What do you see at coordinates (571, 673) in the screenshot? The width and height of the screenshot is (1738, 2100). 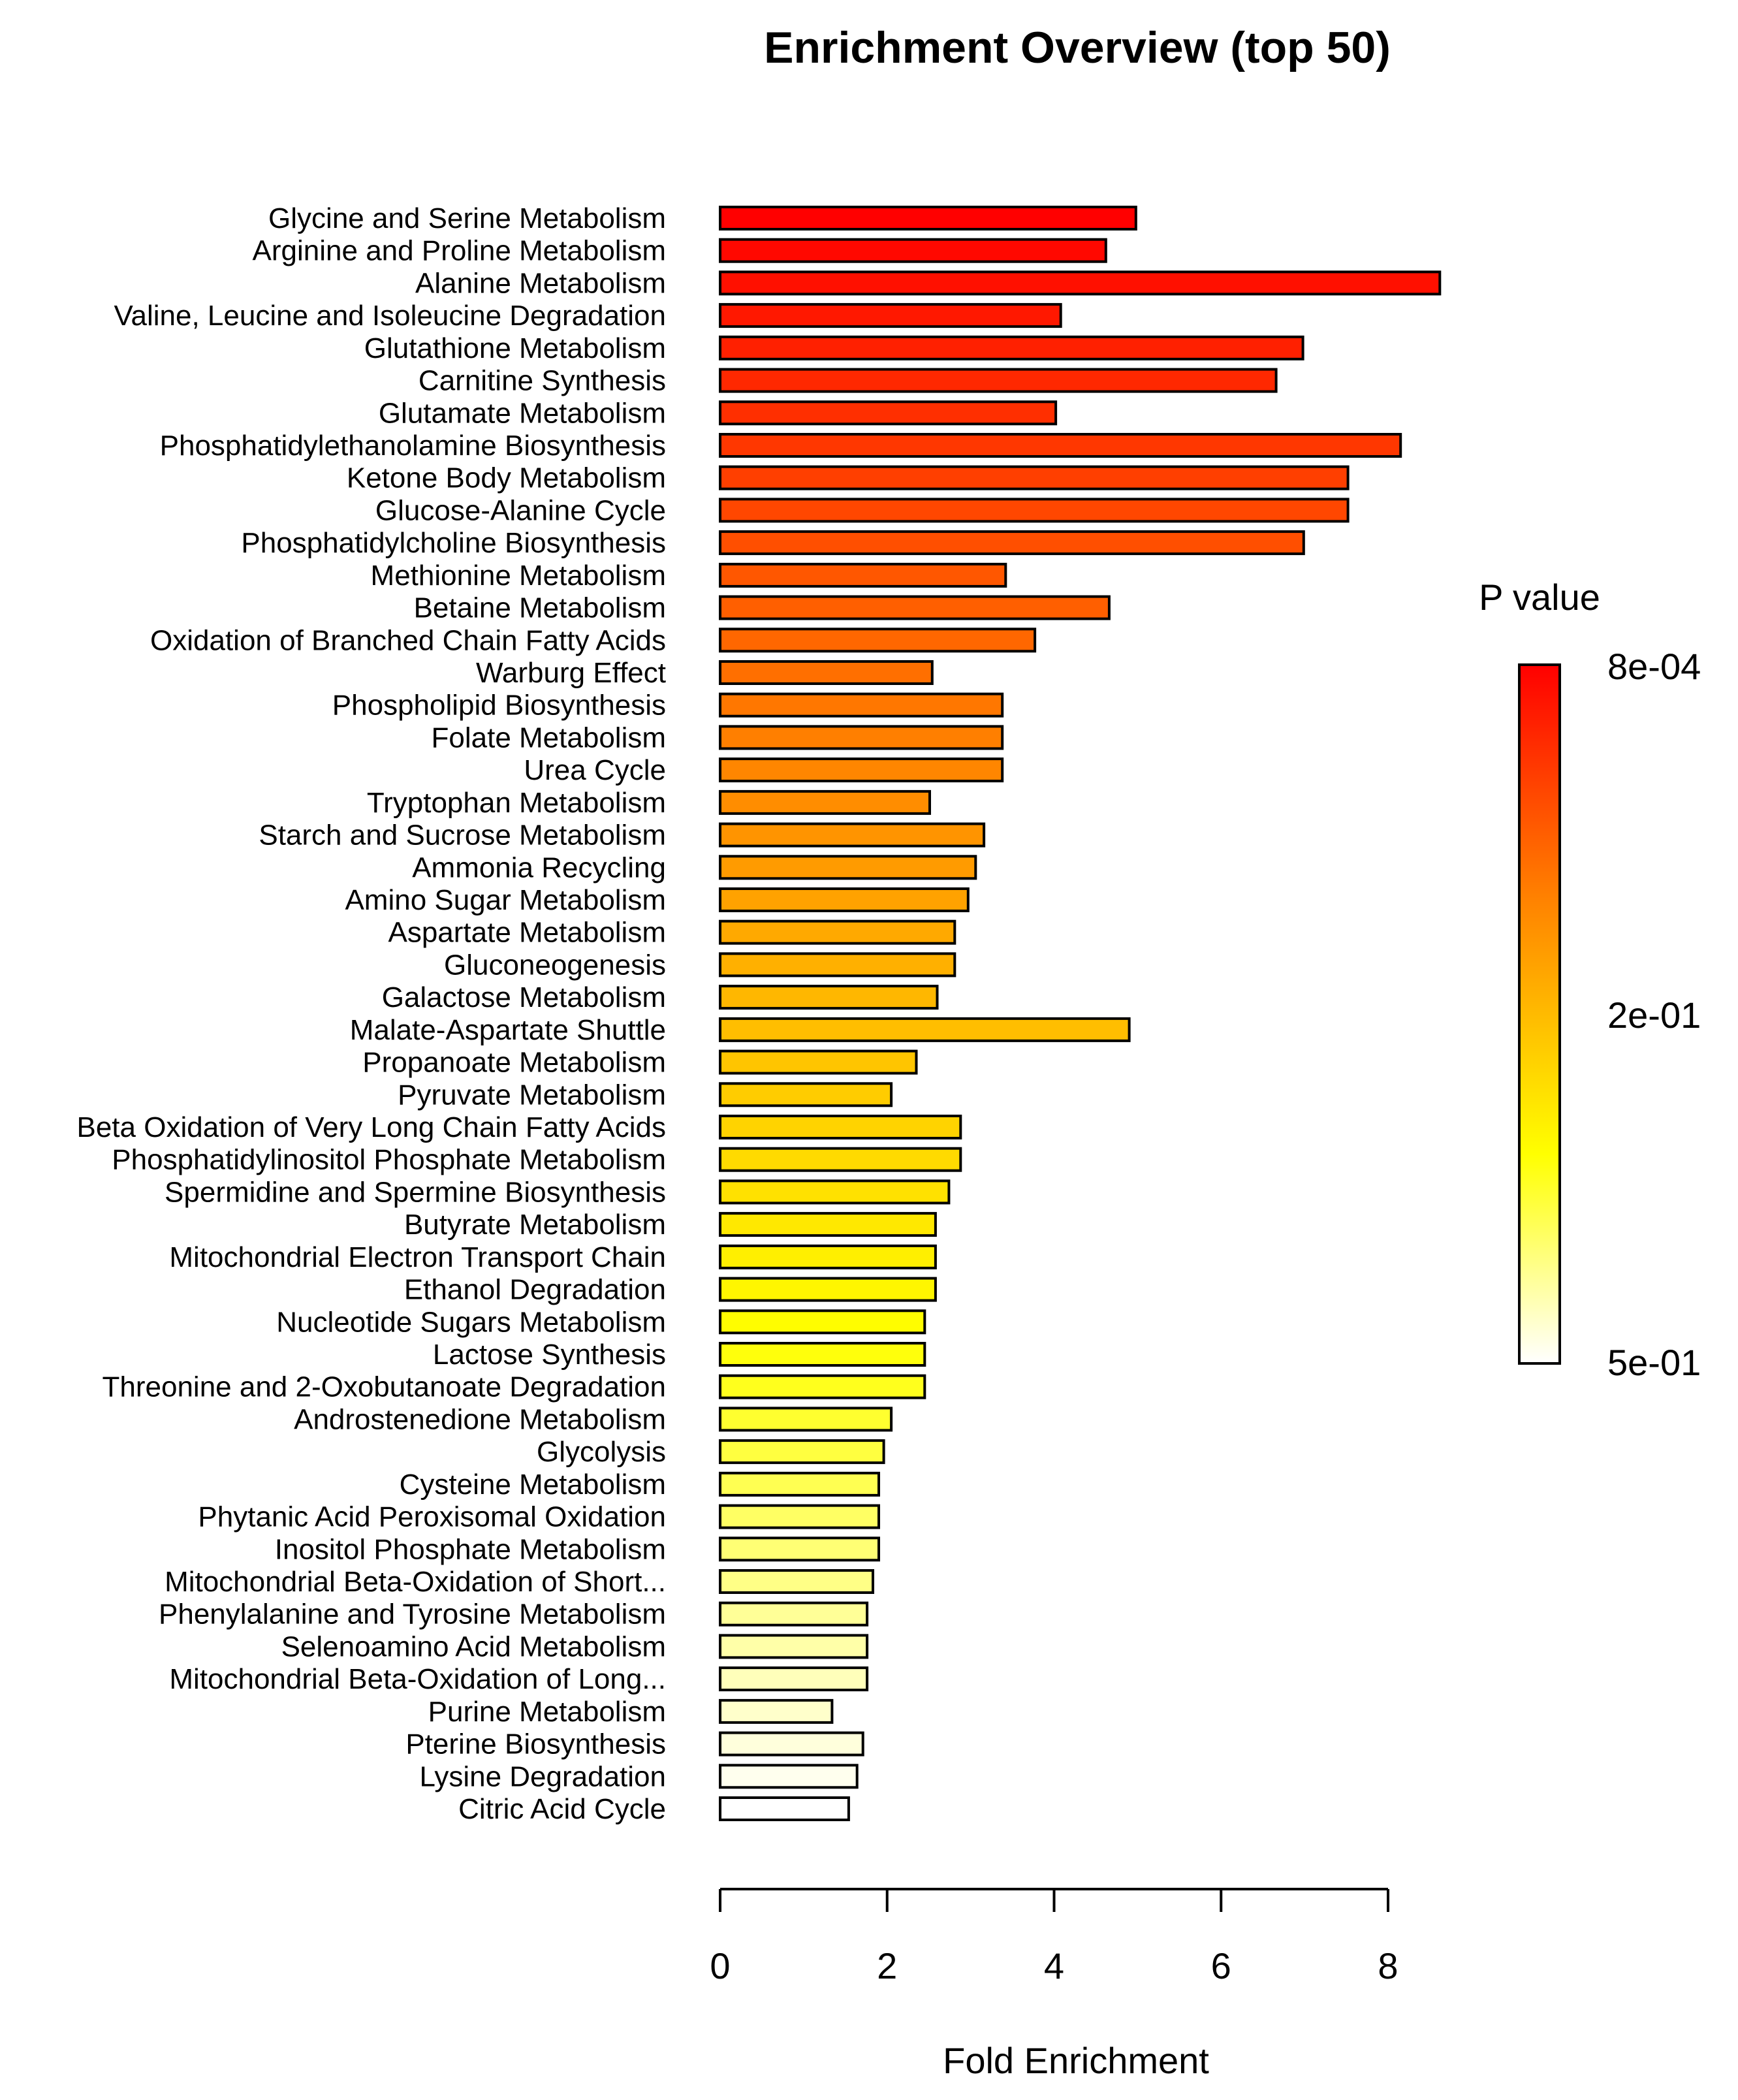 I see `category-label: Warburg Effect` at bounding box center [571, 673].